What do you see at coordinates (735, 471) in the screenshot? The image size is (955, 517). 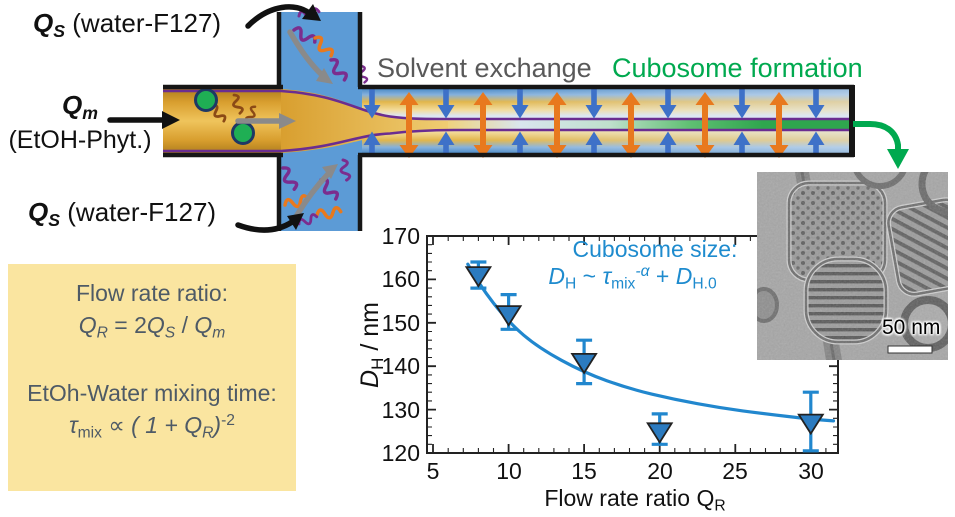 I see `x-tick-25: 25` at bounding box center [735, 471].